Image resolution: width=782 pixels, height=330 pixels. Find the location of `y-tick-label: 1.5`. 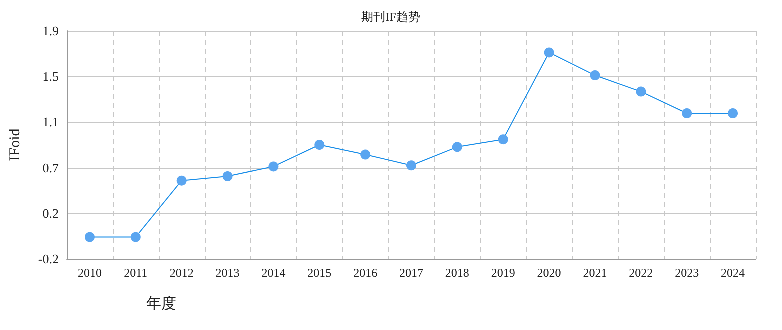

y-tick-label: 1.5 is located at coordinates (50, 76).